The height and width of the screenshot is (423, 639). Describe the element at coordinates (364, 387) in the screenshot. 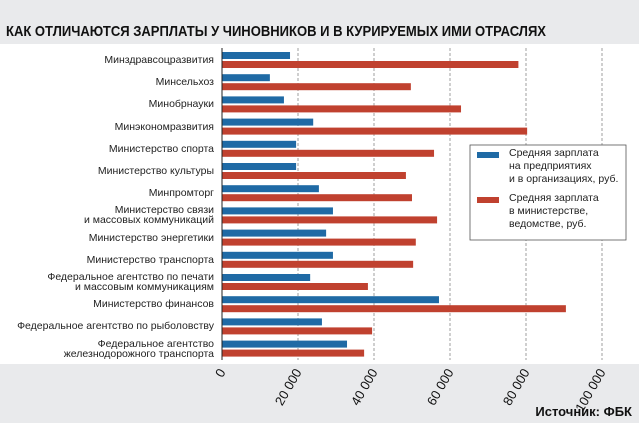

I see `x-tick-label: 40 000` at that location.